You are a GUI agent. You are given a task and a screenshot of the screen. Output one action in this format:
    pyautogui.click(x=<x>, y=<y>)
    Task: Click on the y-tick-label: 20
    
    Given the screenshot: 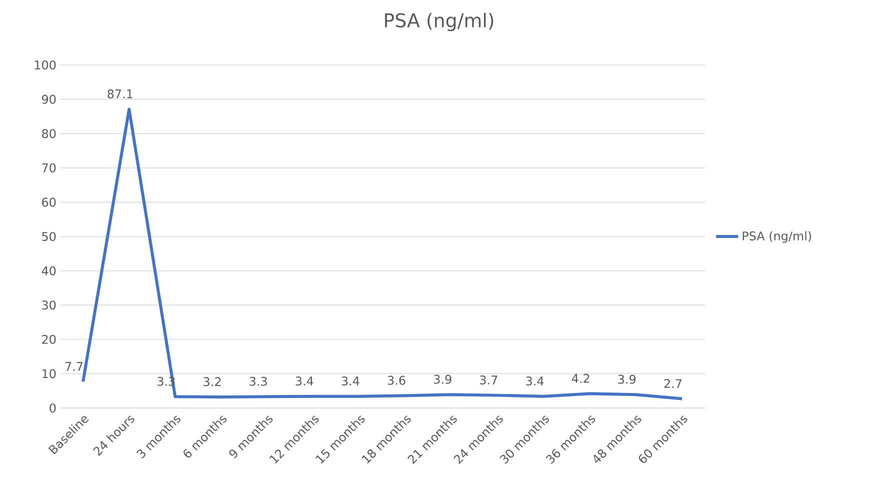 What is the action you would take?
    pyautogui.click(x=49, y=339)
    